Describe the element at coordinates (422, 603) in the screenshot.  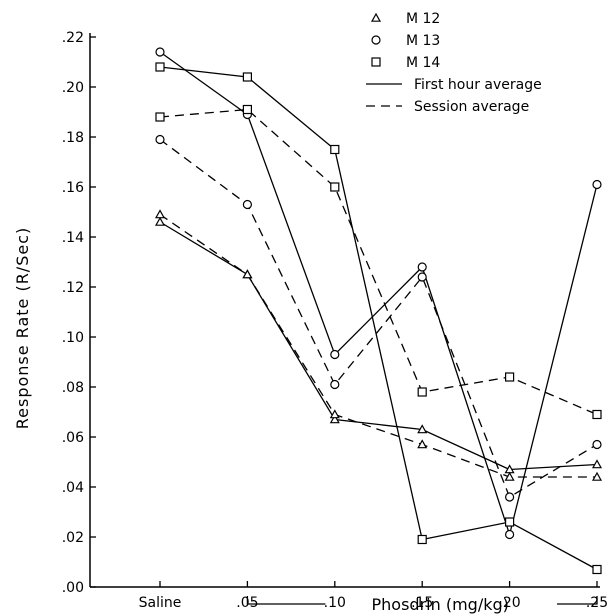
I see `x-tick-label: .15` at that location.